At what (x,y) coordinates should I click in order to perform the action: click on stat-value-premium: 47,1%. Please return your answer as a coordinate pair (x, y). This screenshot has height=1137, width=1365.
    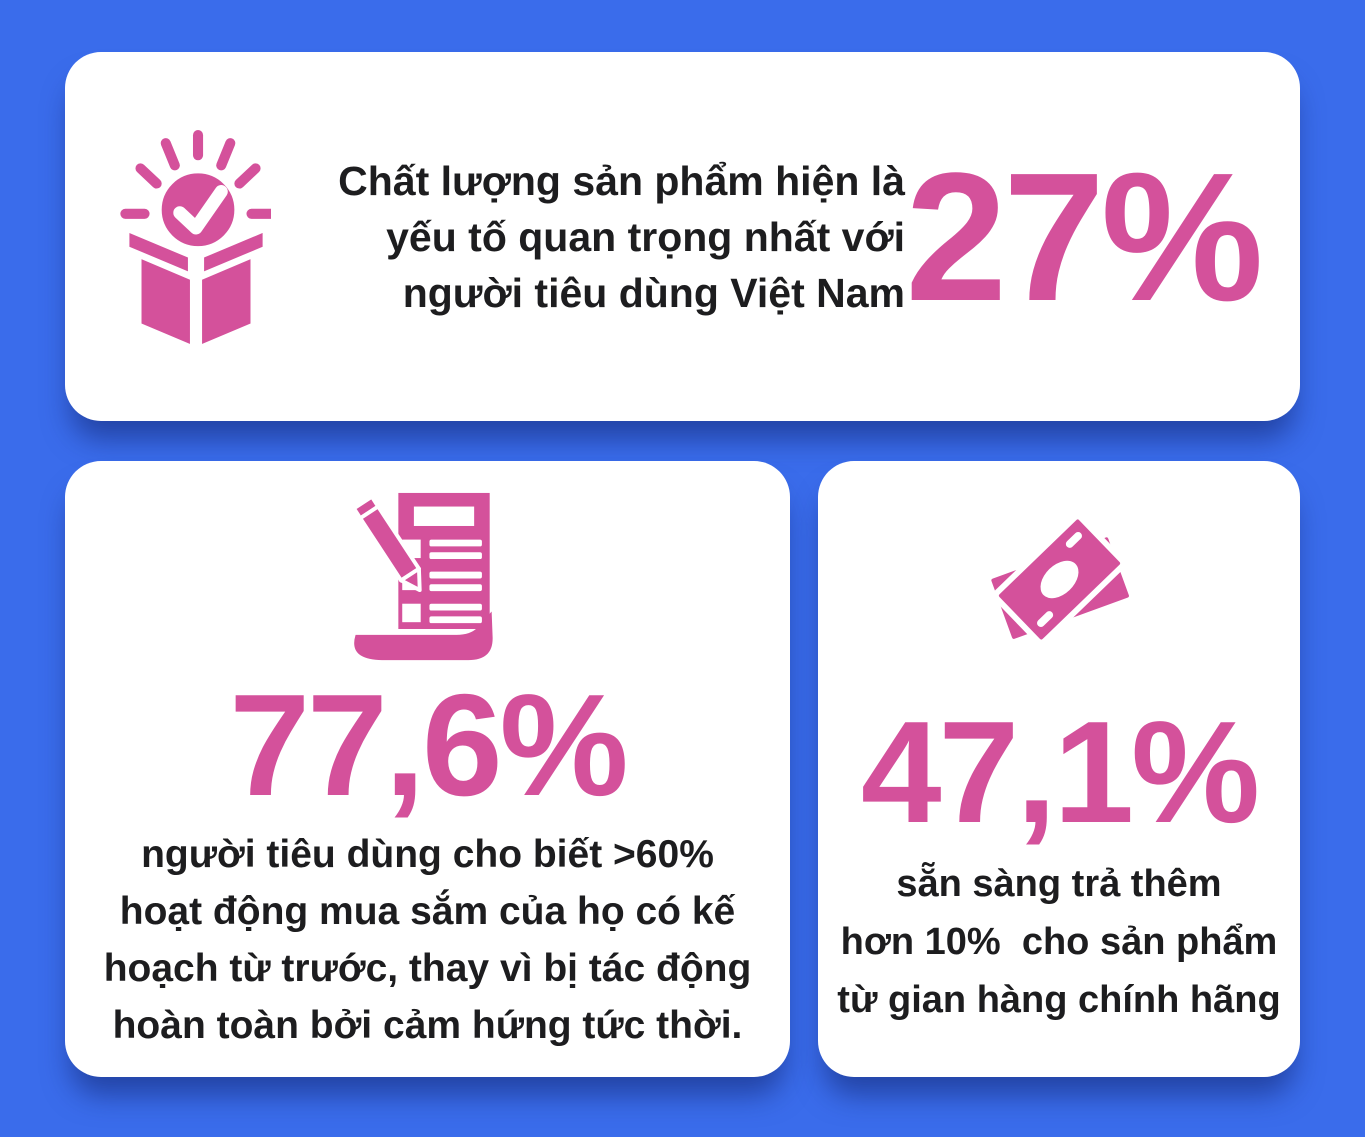
    Looking at the image, I should click on (1060, 772).